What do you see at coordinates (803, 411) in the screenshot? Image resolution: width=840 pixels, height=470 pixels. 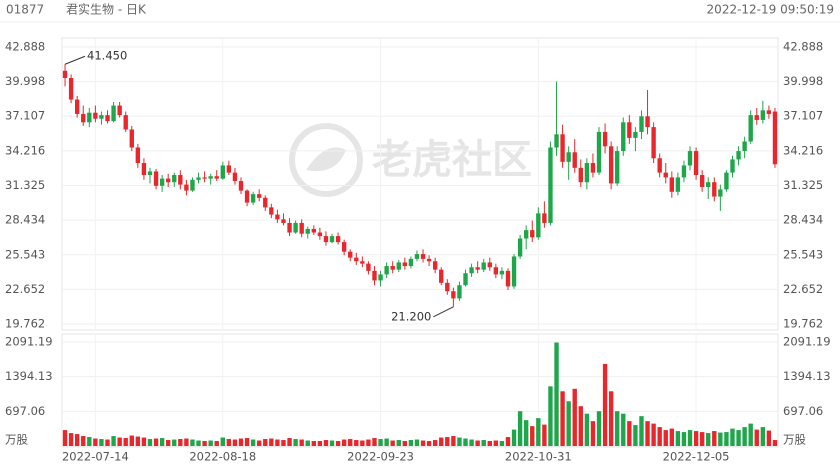 I see `volume-tick-label-right: 697.06` at bounding box center [803, 411].